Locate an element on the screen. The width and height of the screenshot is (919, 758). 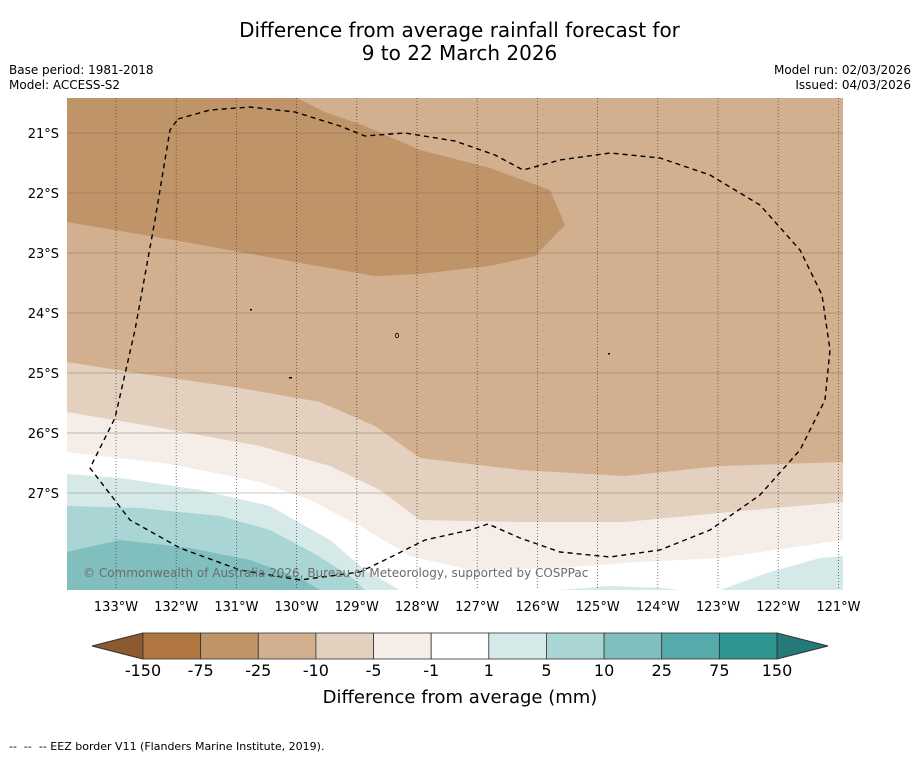
base-period-label: Base period: 1981-2018 is located at coordinates (81, 70).